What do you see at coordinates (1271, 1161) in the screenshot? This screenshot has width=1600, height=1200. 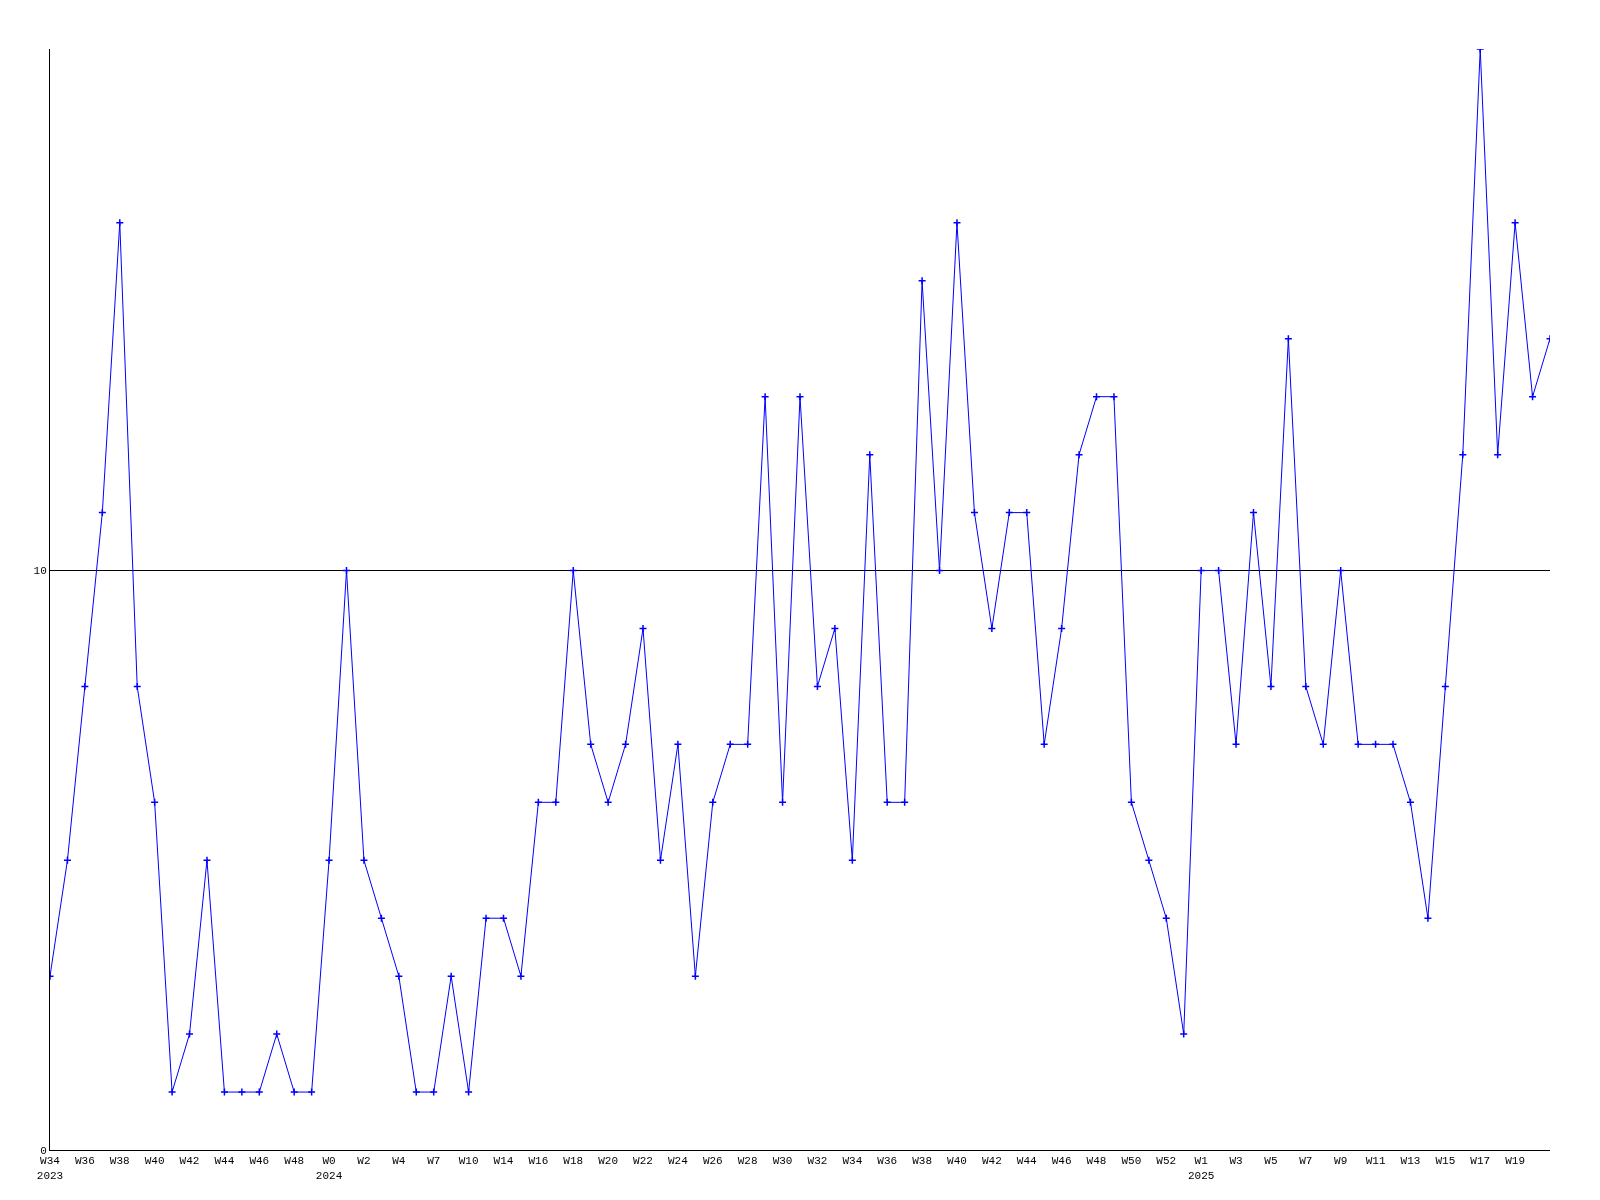 I see `x-tick-label: W5` at bounding box center [1271, 1161].